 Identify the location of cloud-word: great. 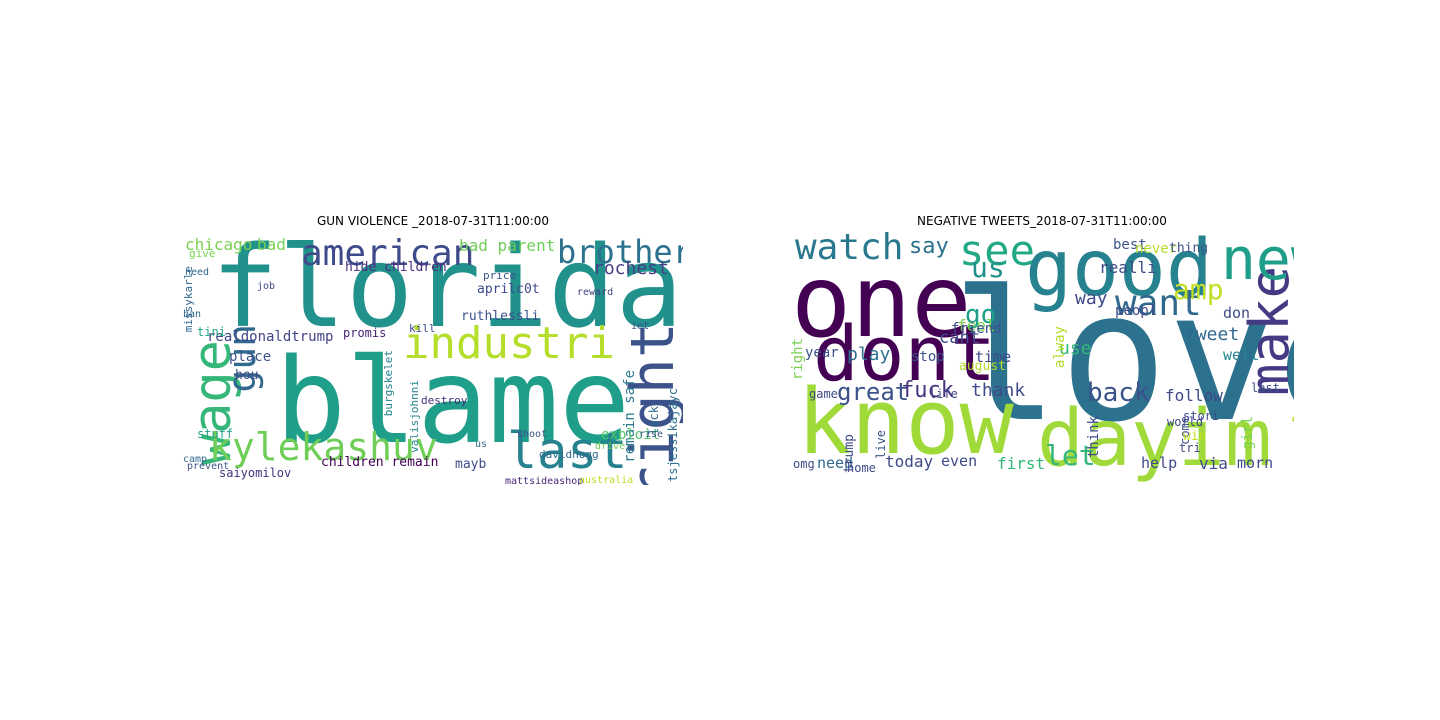
(873, 392).